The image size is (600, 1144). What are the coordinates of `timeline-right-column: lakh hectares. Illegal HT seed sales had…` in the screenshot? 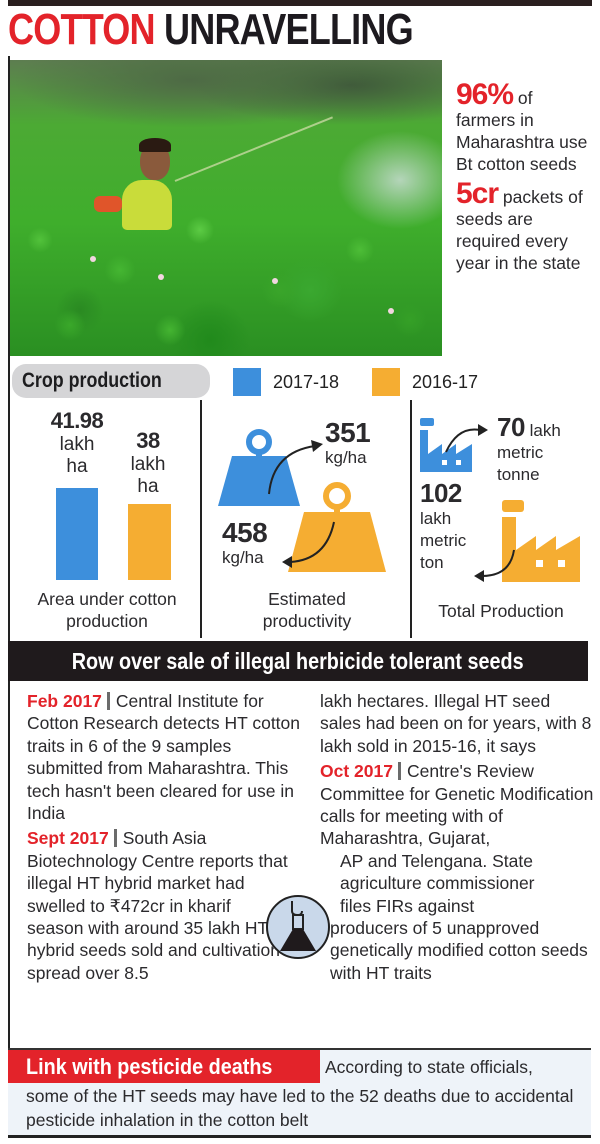 It's located at (457, 838).